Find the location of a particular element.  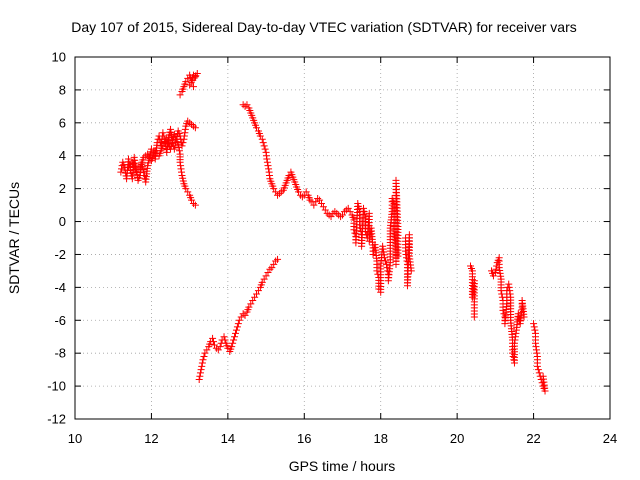

y-tick-label: -2 is located at coordinates (60, 254).